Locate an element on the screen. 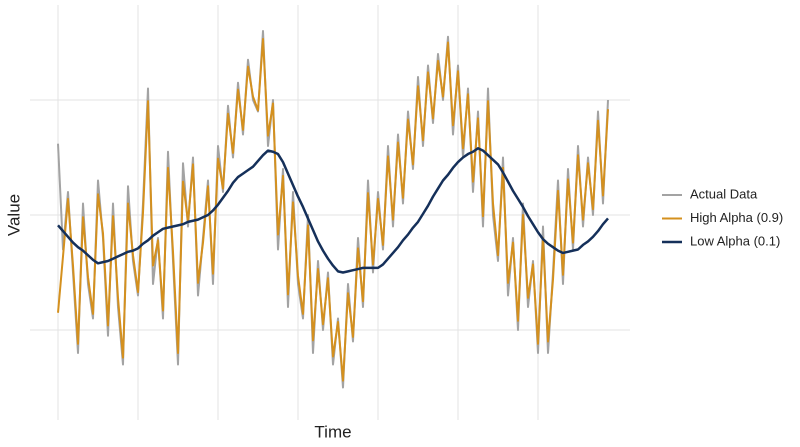  legend-label: High Alpha (0.9) is located at coordinates (736, 217).